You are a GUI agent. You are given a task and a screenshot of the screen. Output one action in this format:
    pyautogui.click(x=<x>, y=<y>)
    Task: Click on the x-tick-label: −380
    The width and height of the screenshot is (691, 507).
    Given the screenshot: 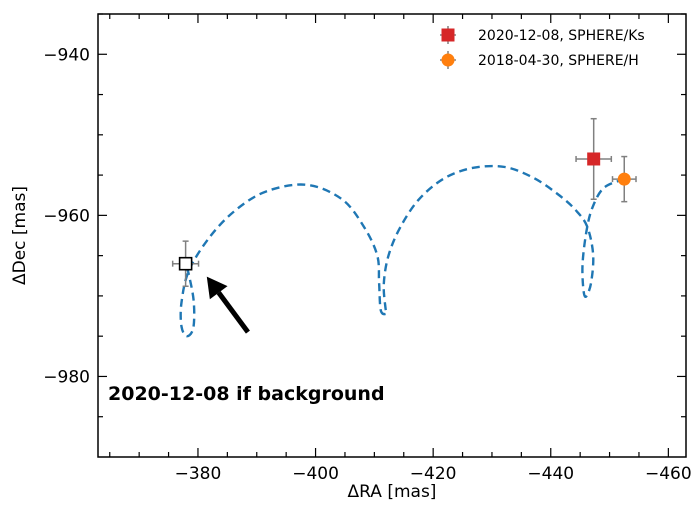 What is the action you would take?
    pyautogui.click(x=198, y=474)
    